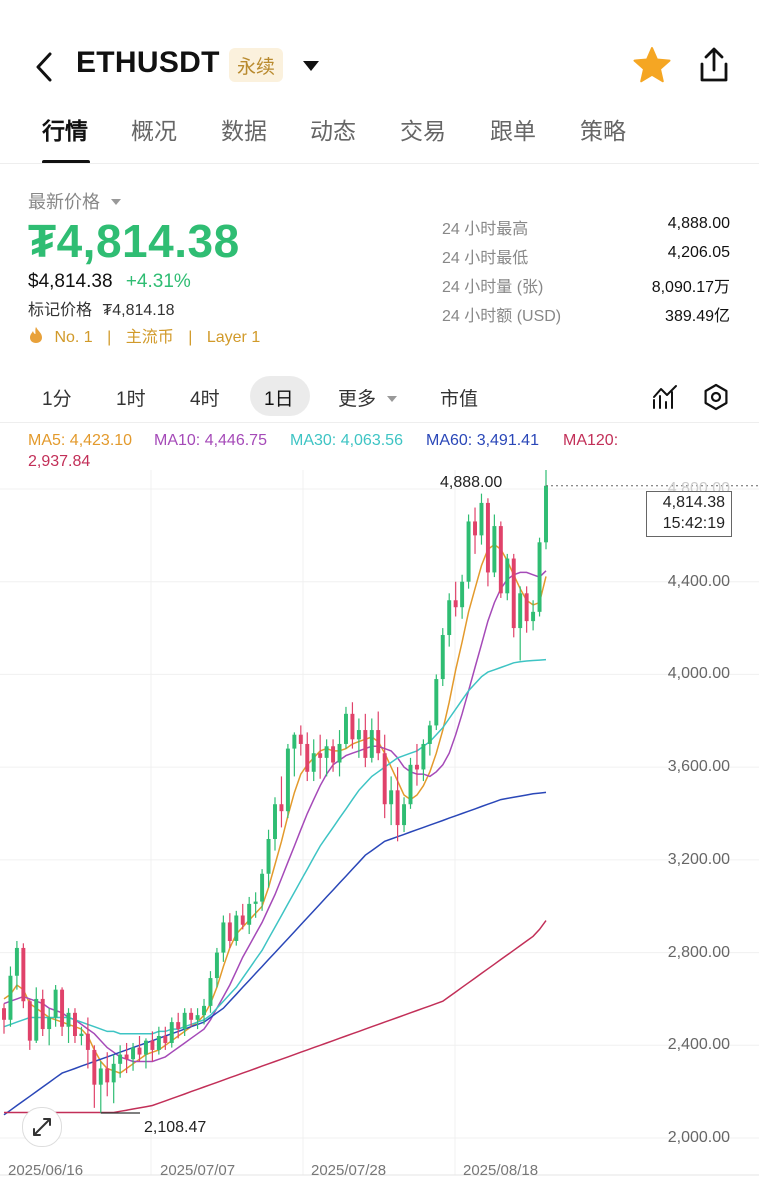 This screenshot has height=1199, width=759. I want to click on layer1-tag: Layer 1, so click(233, 337).